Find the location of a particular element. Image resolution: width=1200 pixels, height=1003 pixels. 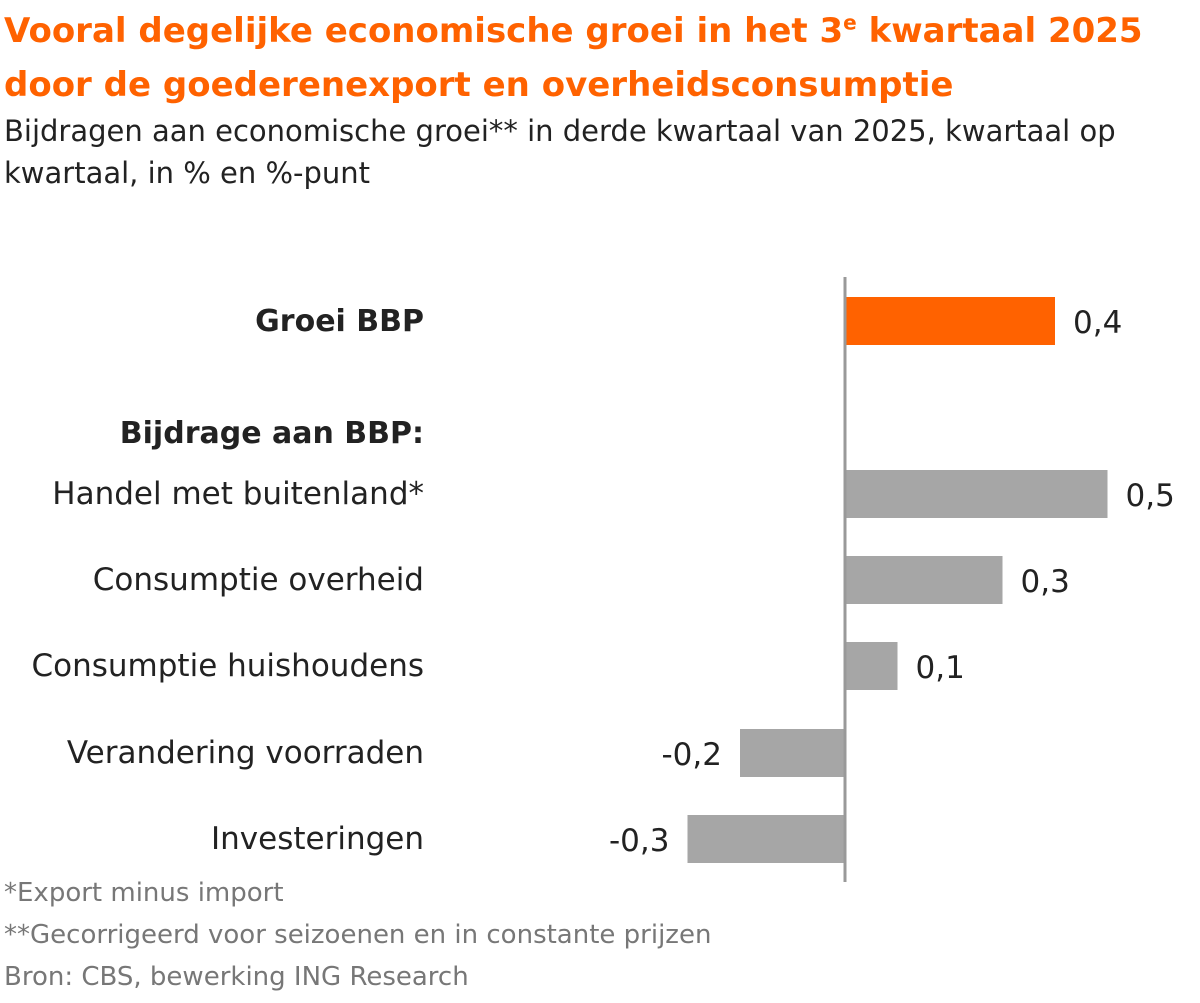

category-label-1: Handel met buitenland* is located at coordinates (238, 494).